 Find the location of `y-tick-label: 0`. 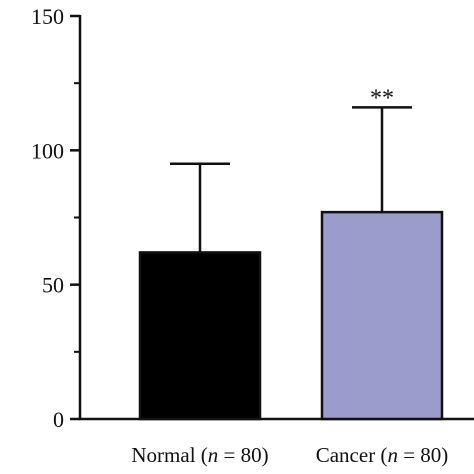

y-tick-label: 0 is located at coordinates (58, 419).